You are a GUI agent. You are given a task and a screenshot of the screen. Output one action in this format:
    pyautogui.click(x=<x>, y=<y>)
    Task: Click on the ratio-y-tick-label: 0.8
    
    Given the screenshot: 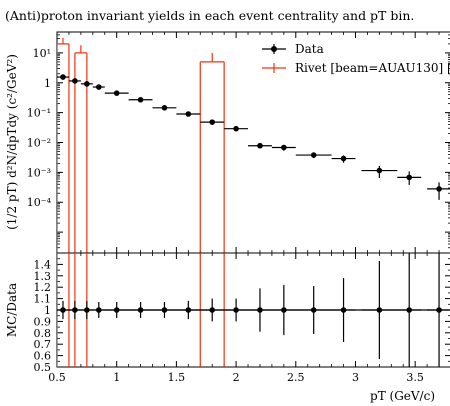 What is the action you would take?
    pyautogui.click(x=43, y=333)
    